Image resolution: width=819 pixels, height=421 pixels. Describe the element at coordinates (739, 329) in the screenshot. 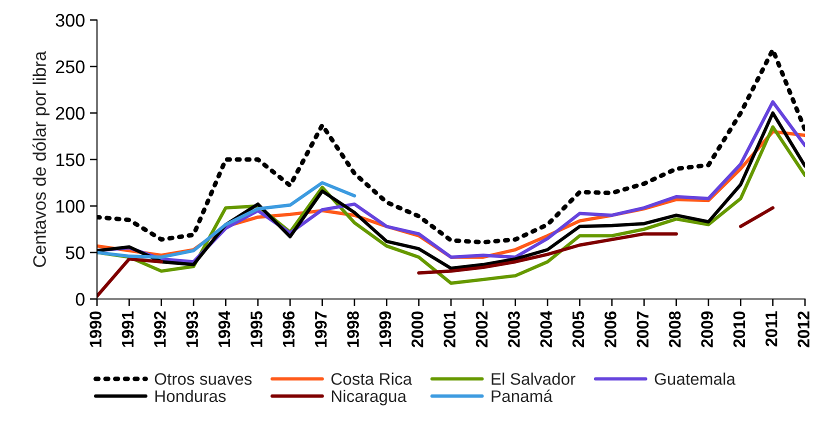

I see `x-tick-label: 2010` at that location.